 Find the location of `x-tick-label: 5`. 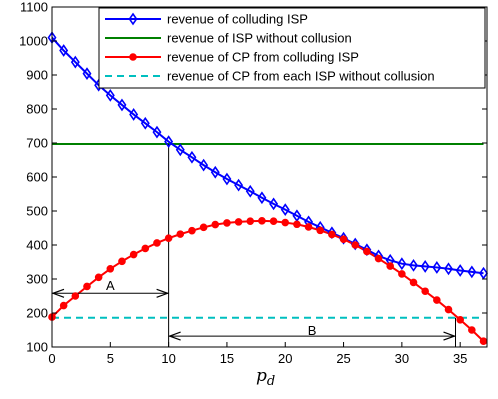

x-tick-label: 5 is located at coordinates (110, 358).